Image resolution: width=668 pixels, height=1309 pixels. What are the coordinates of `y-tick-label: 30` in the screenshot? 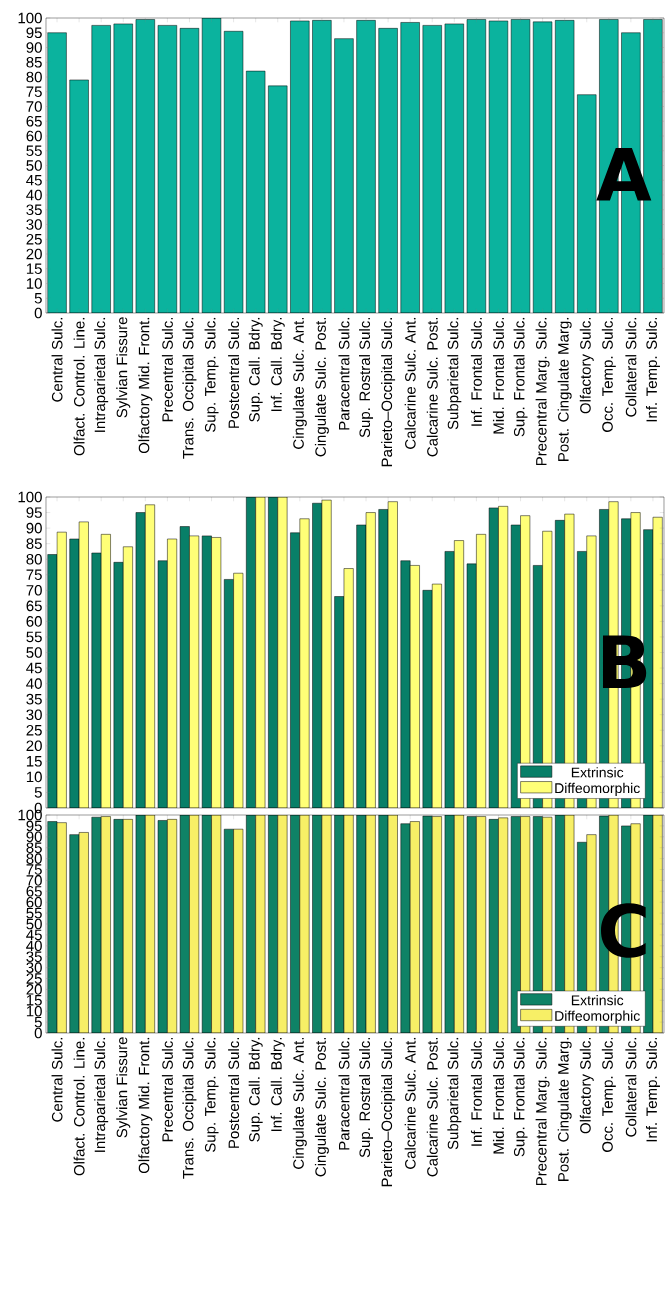 It's located at (34, 967).